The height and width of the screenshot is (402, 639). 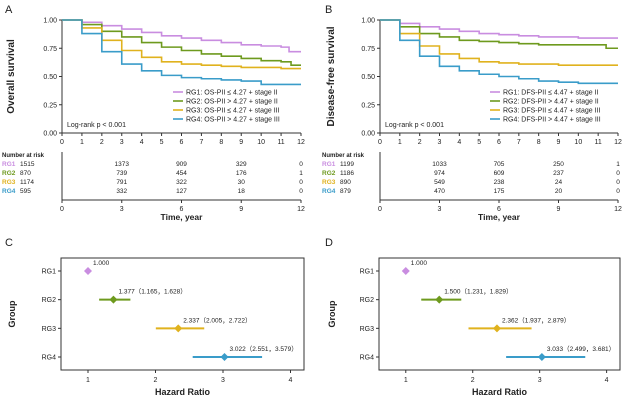 What do you see at coordinates (121, 173) in the screenshot?
I see `risk-cell: 739` at bounding box center [121, 173].